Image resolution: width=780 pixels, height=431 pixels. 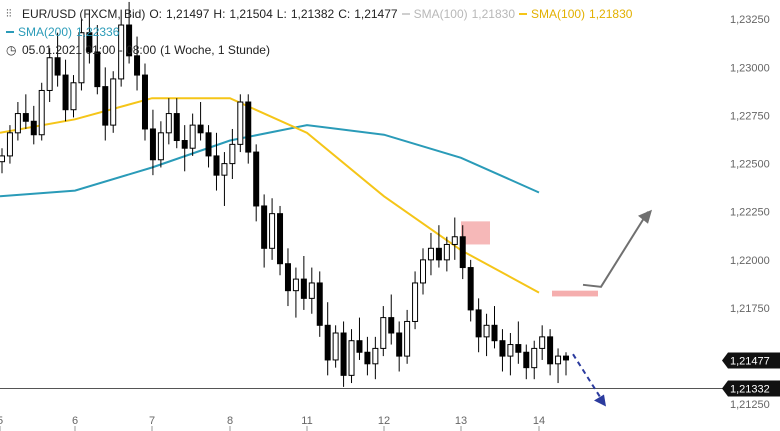 I want to click on legend-sma200-value: 1,22336, so click(x=98, y=32).